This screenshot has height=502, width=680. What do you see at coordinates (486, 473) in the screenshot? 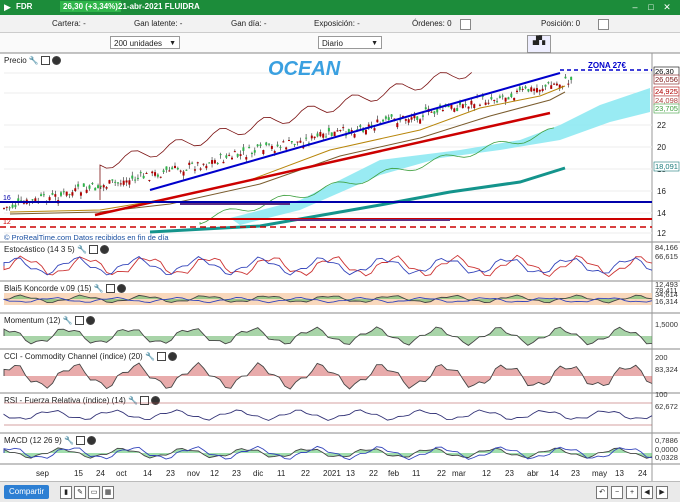
I see `x-axis-label: 12` at bounding box center [486, 473].